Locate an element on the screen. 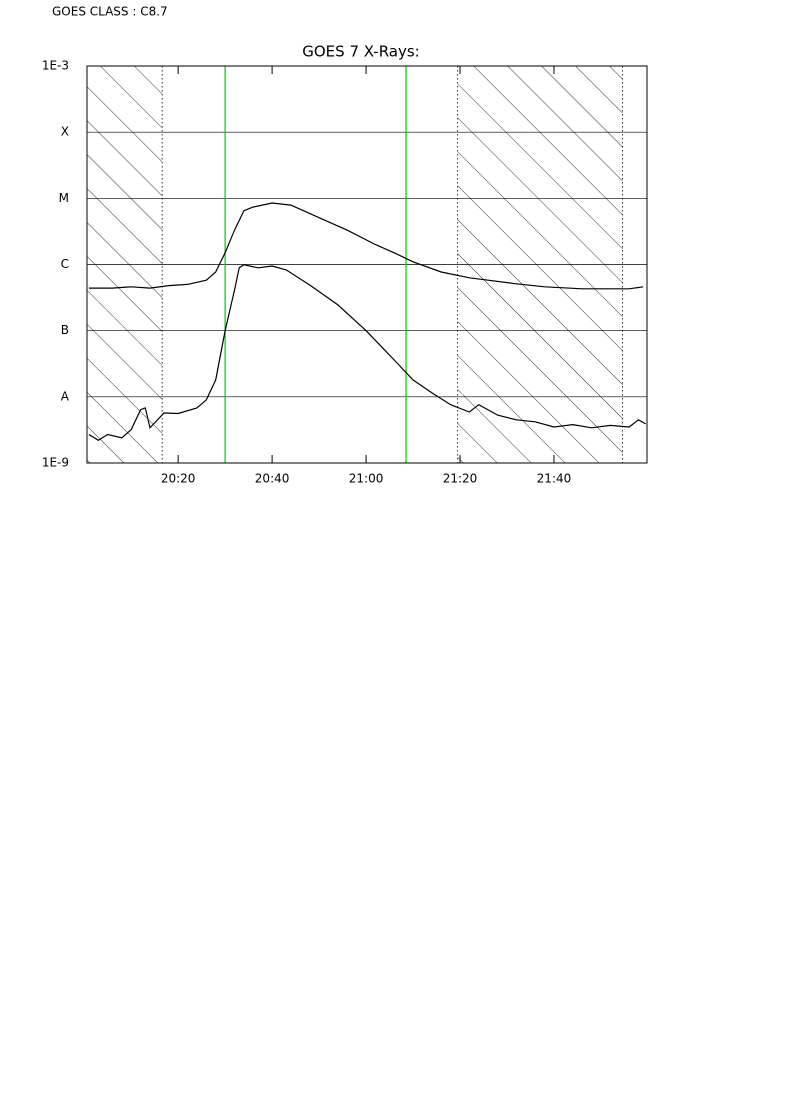  y-tick-label: B is located at coordinates (65, 330).